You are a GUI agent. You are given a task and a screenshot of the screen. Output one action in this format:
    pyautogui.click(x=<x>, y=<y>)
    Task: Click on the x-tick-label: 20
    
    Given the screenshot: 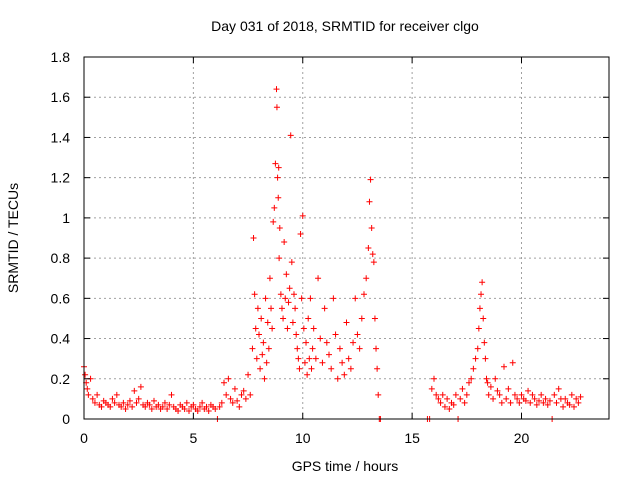 What is the action you would take?
    pyautogui.click(x=522, y=438)
    